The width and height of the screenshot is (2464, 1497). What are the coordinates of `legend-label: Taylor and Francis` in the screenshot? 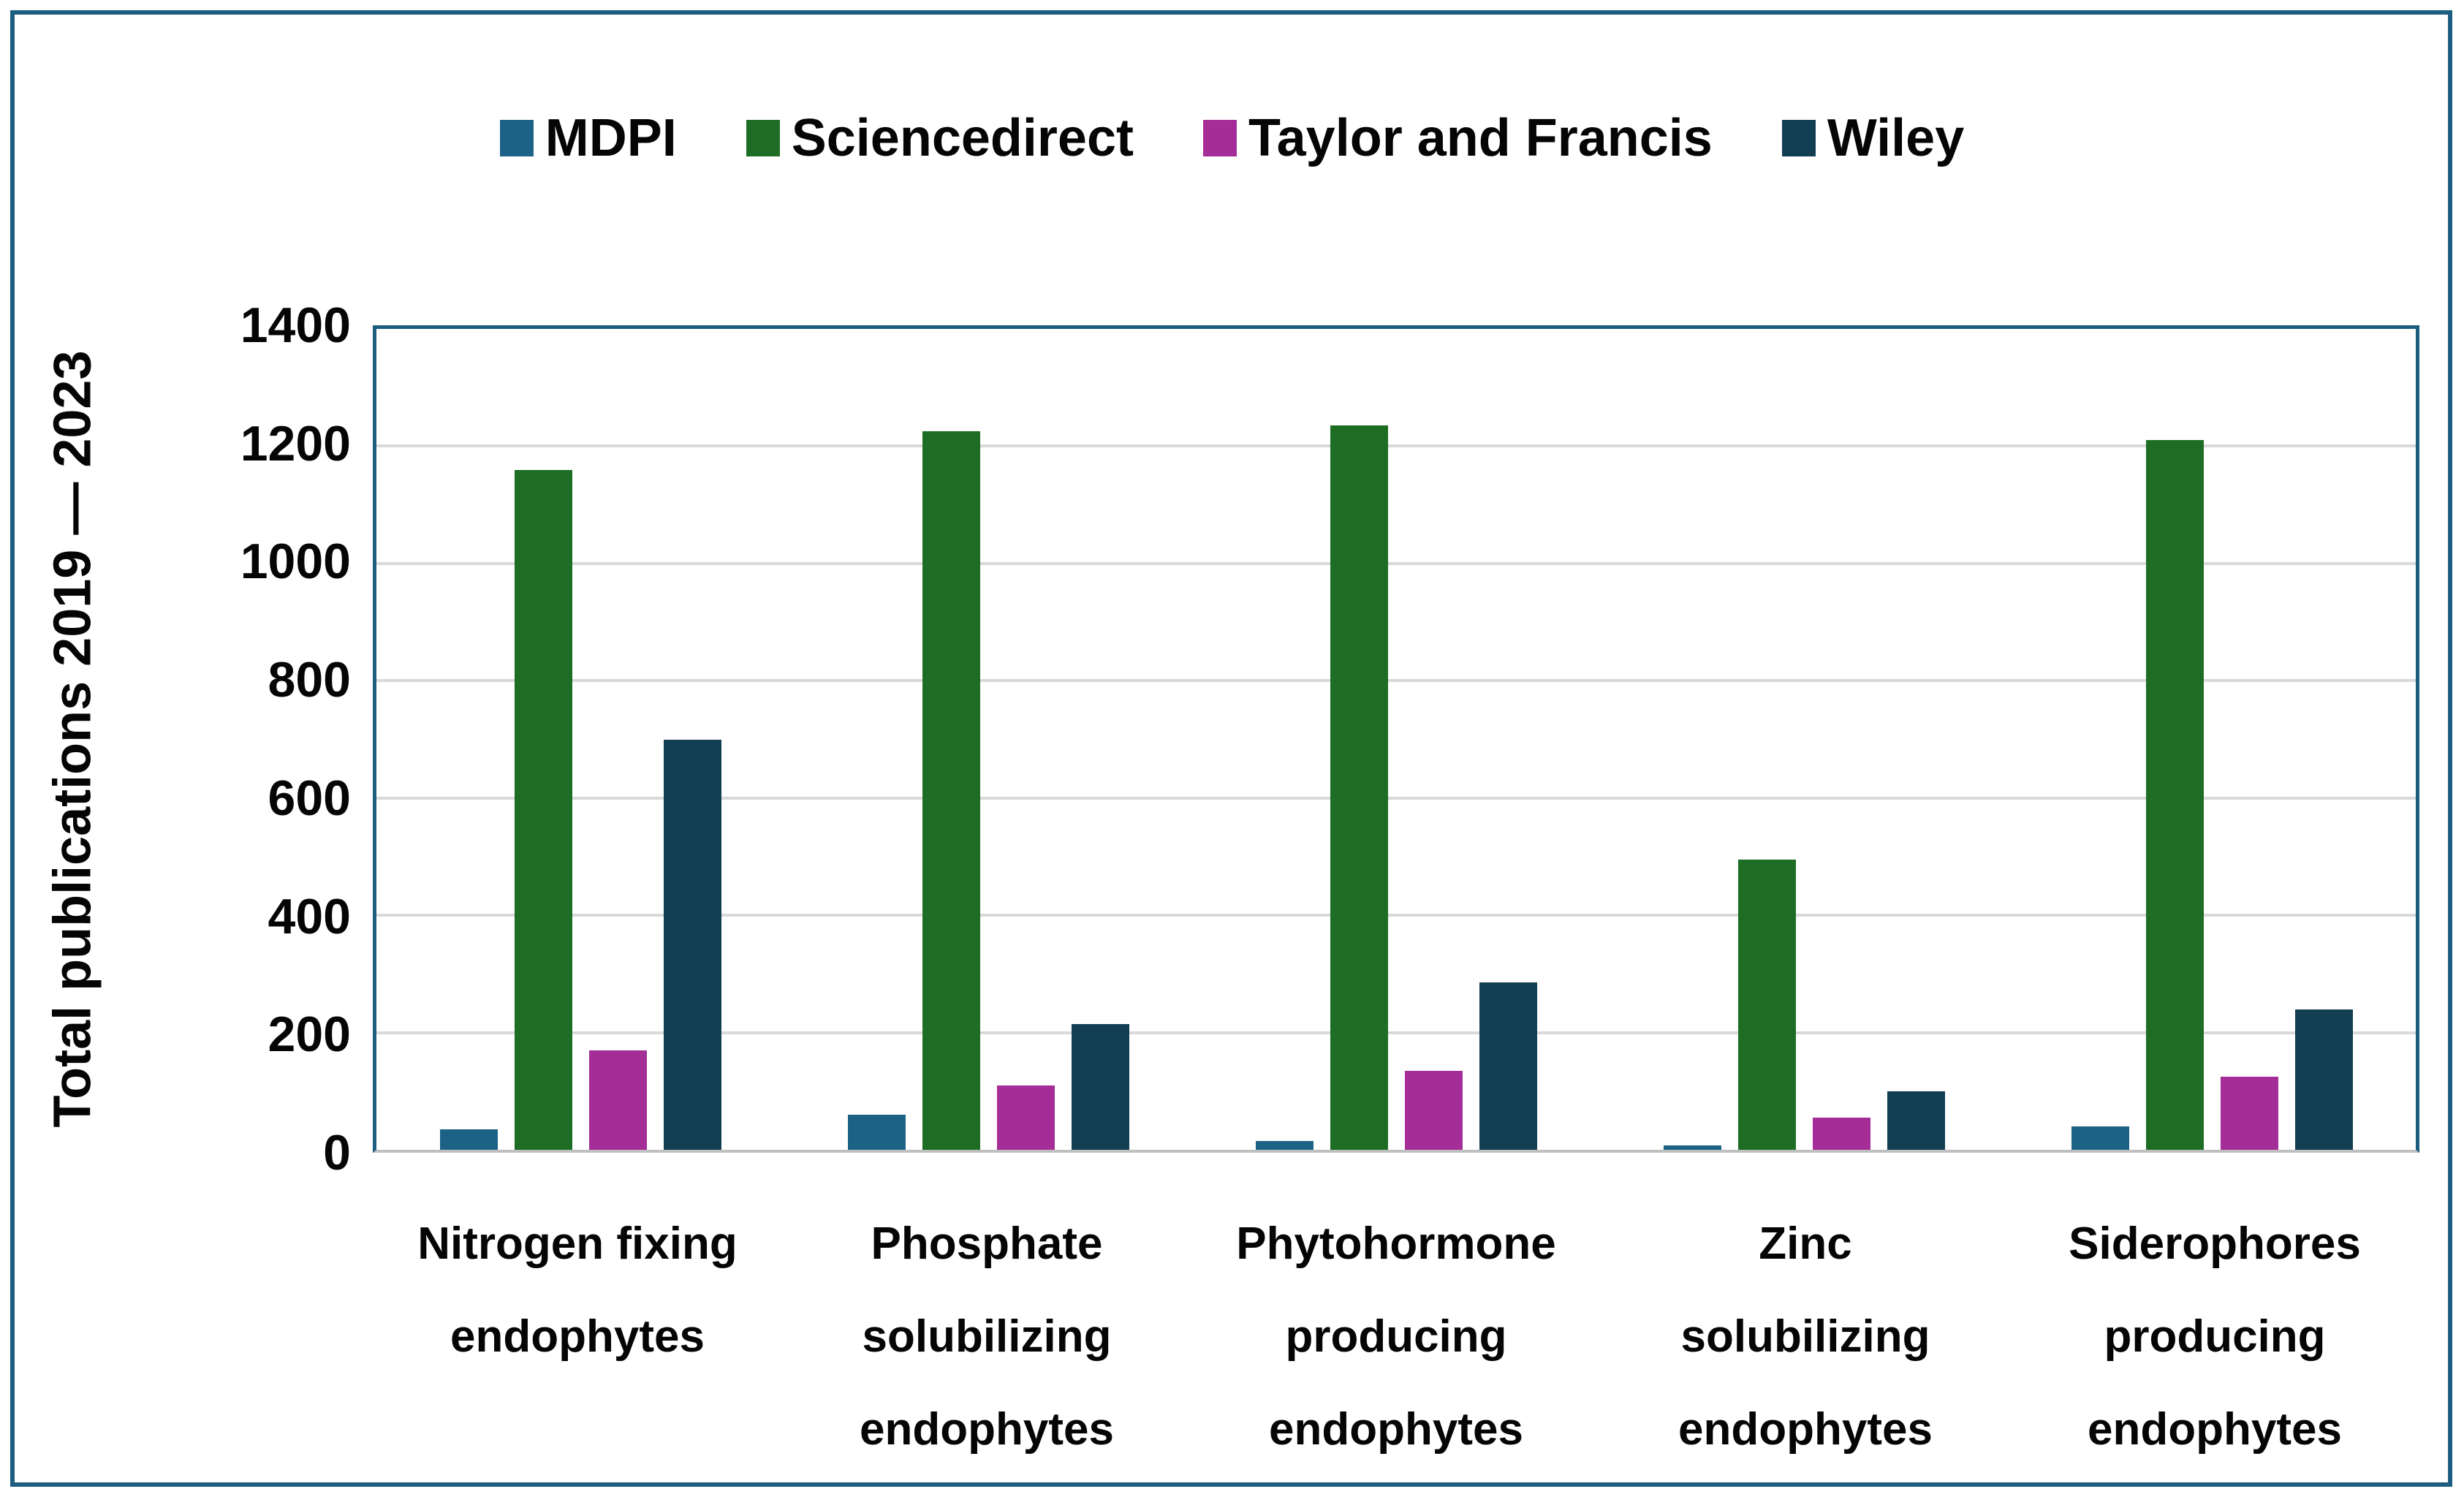 It's located at (1480, 138).